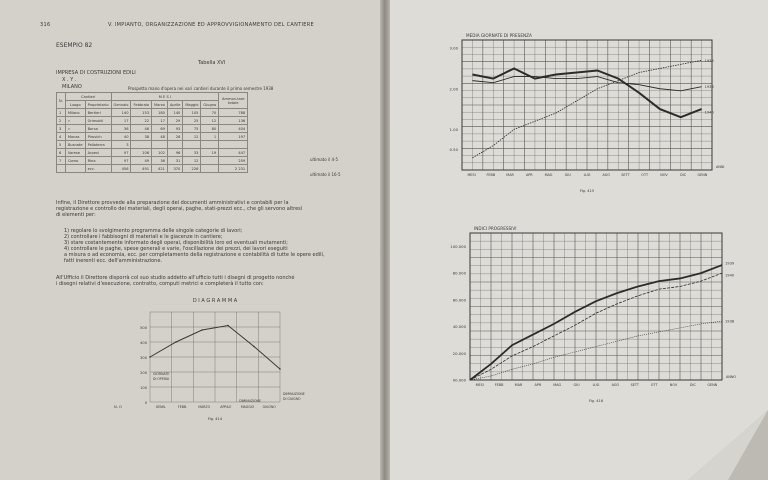 Image resolution: width=768 pixels, height=480 pixels. I want to click on table-cell-n: 5, so click(61, 144).